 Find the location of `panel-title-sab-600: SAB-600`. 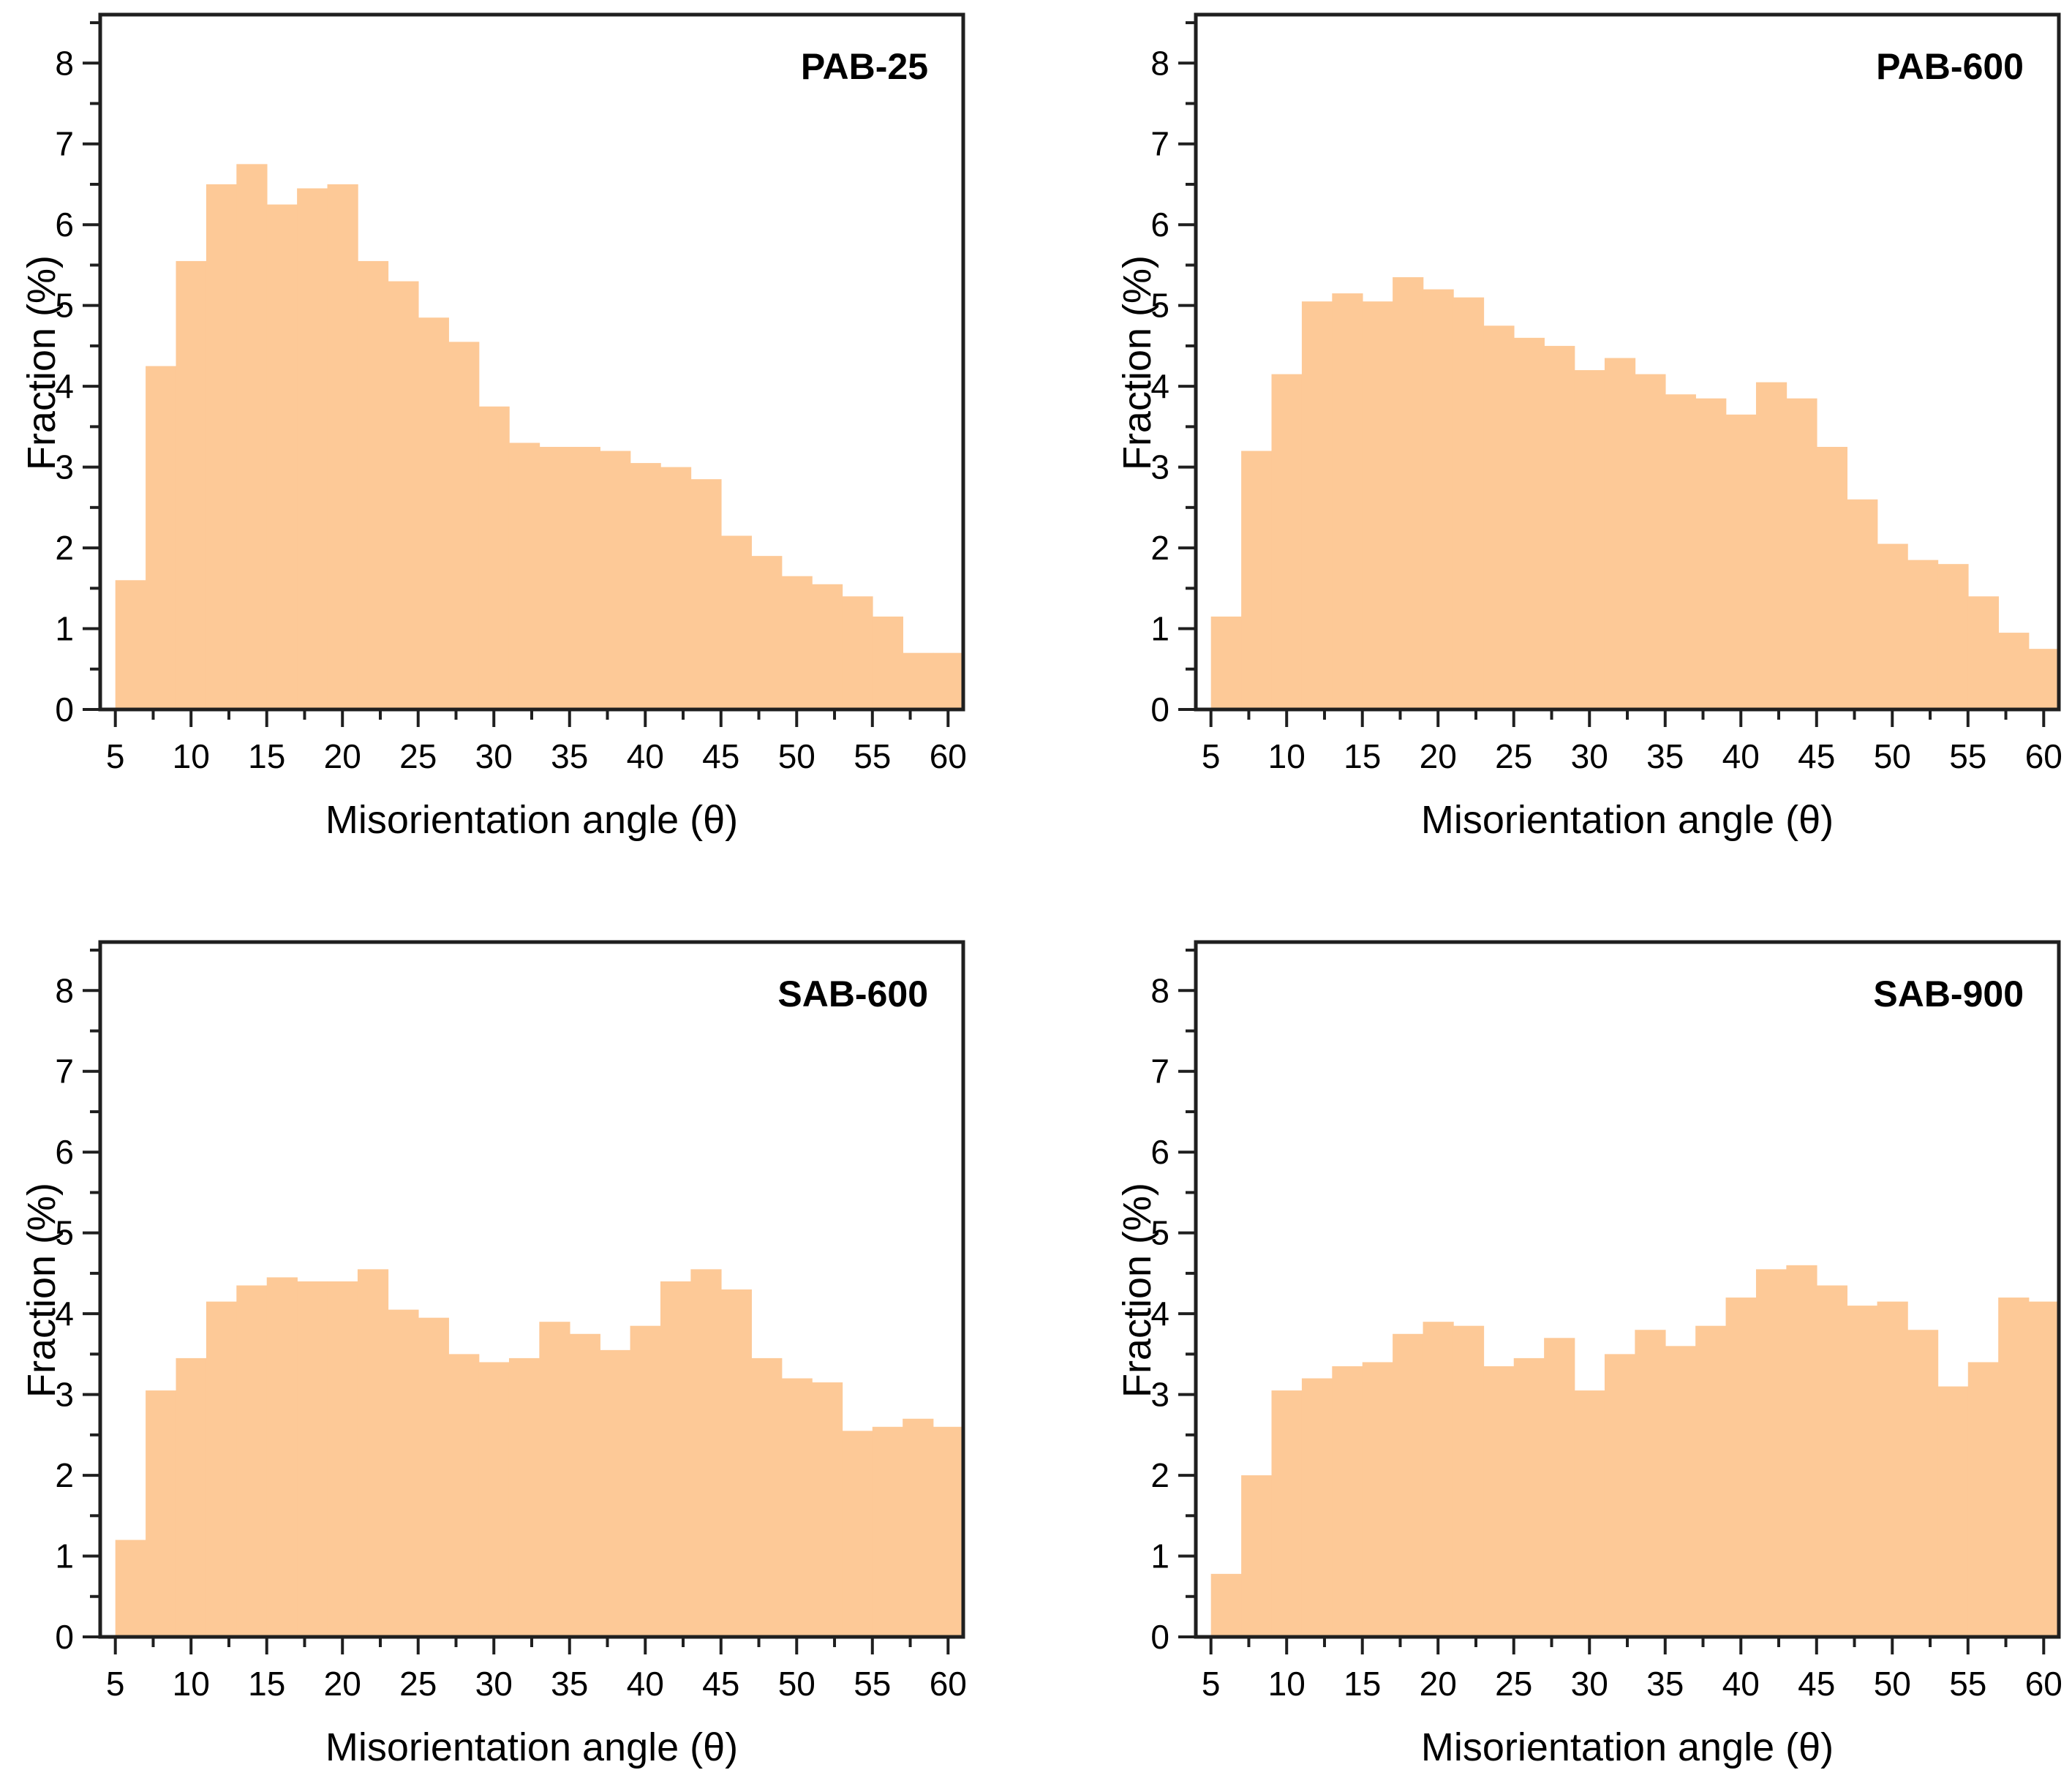

panel-title-sab-600: SAB-600 is located at coordinates (852, 994).